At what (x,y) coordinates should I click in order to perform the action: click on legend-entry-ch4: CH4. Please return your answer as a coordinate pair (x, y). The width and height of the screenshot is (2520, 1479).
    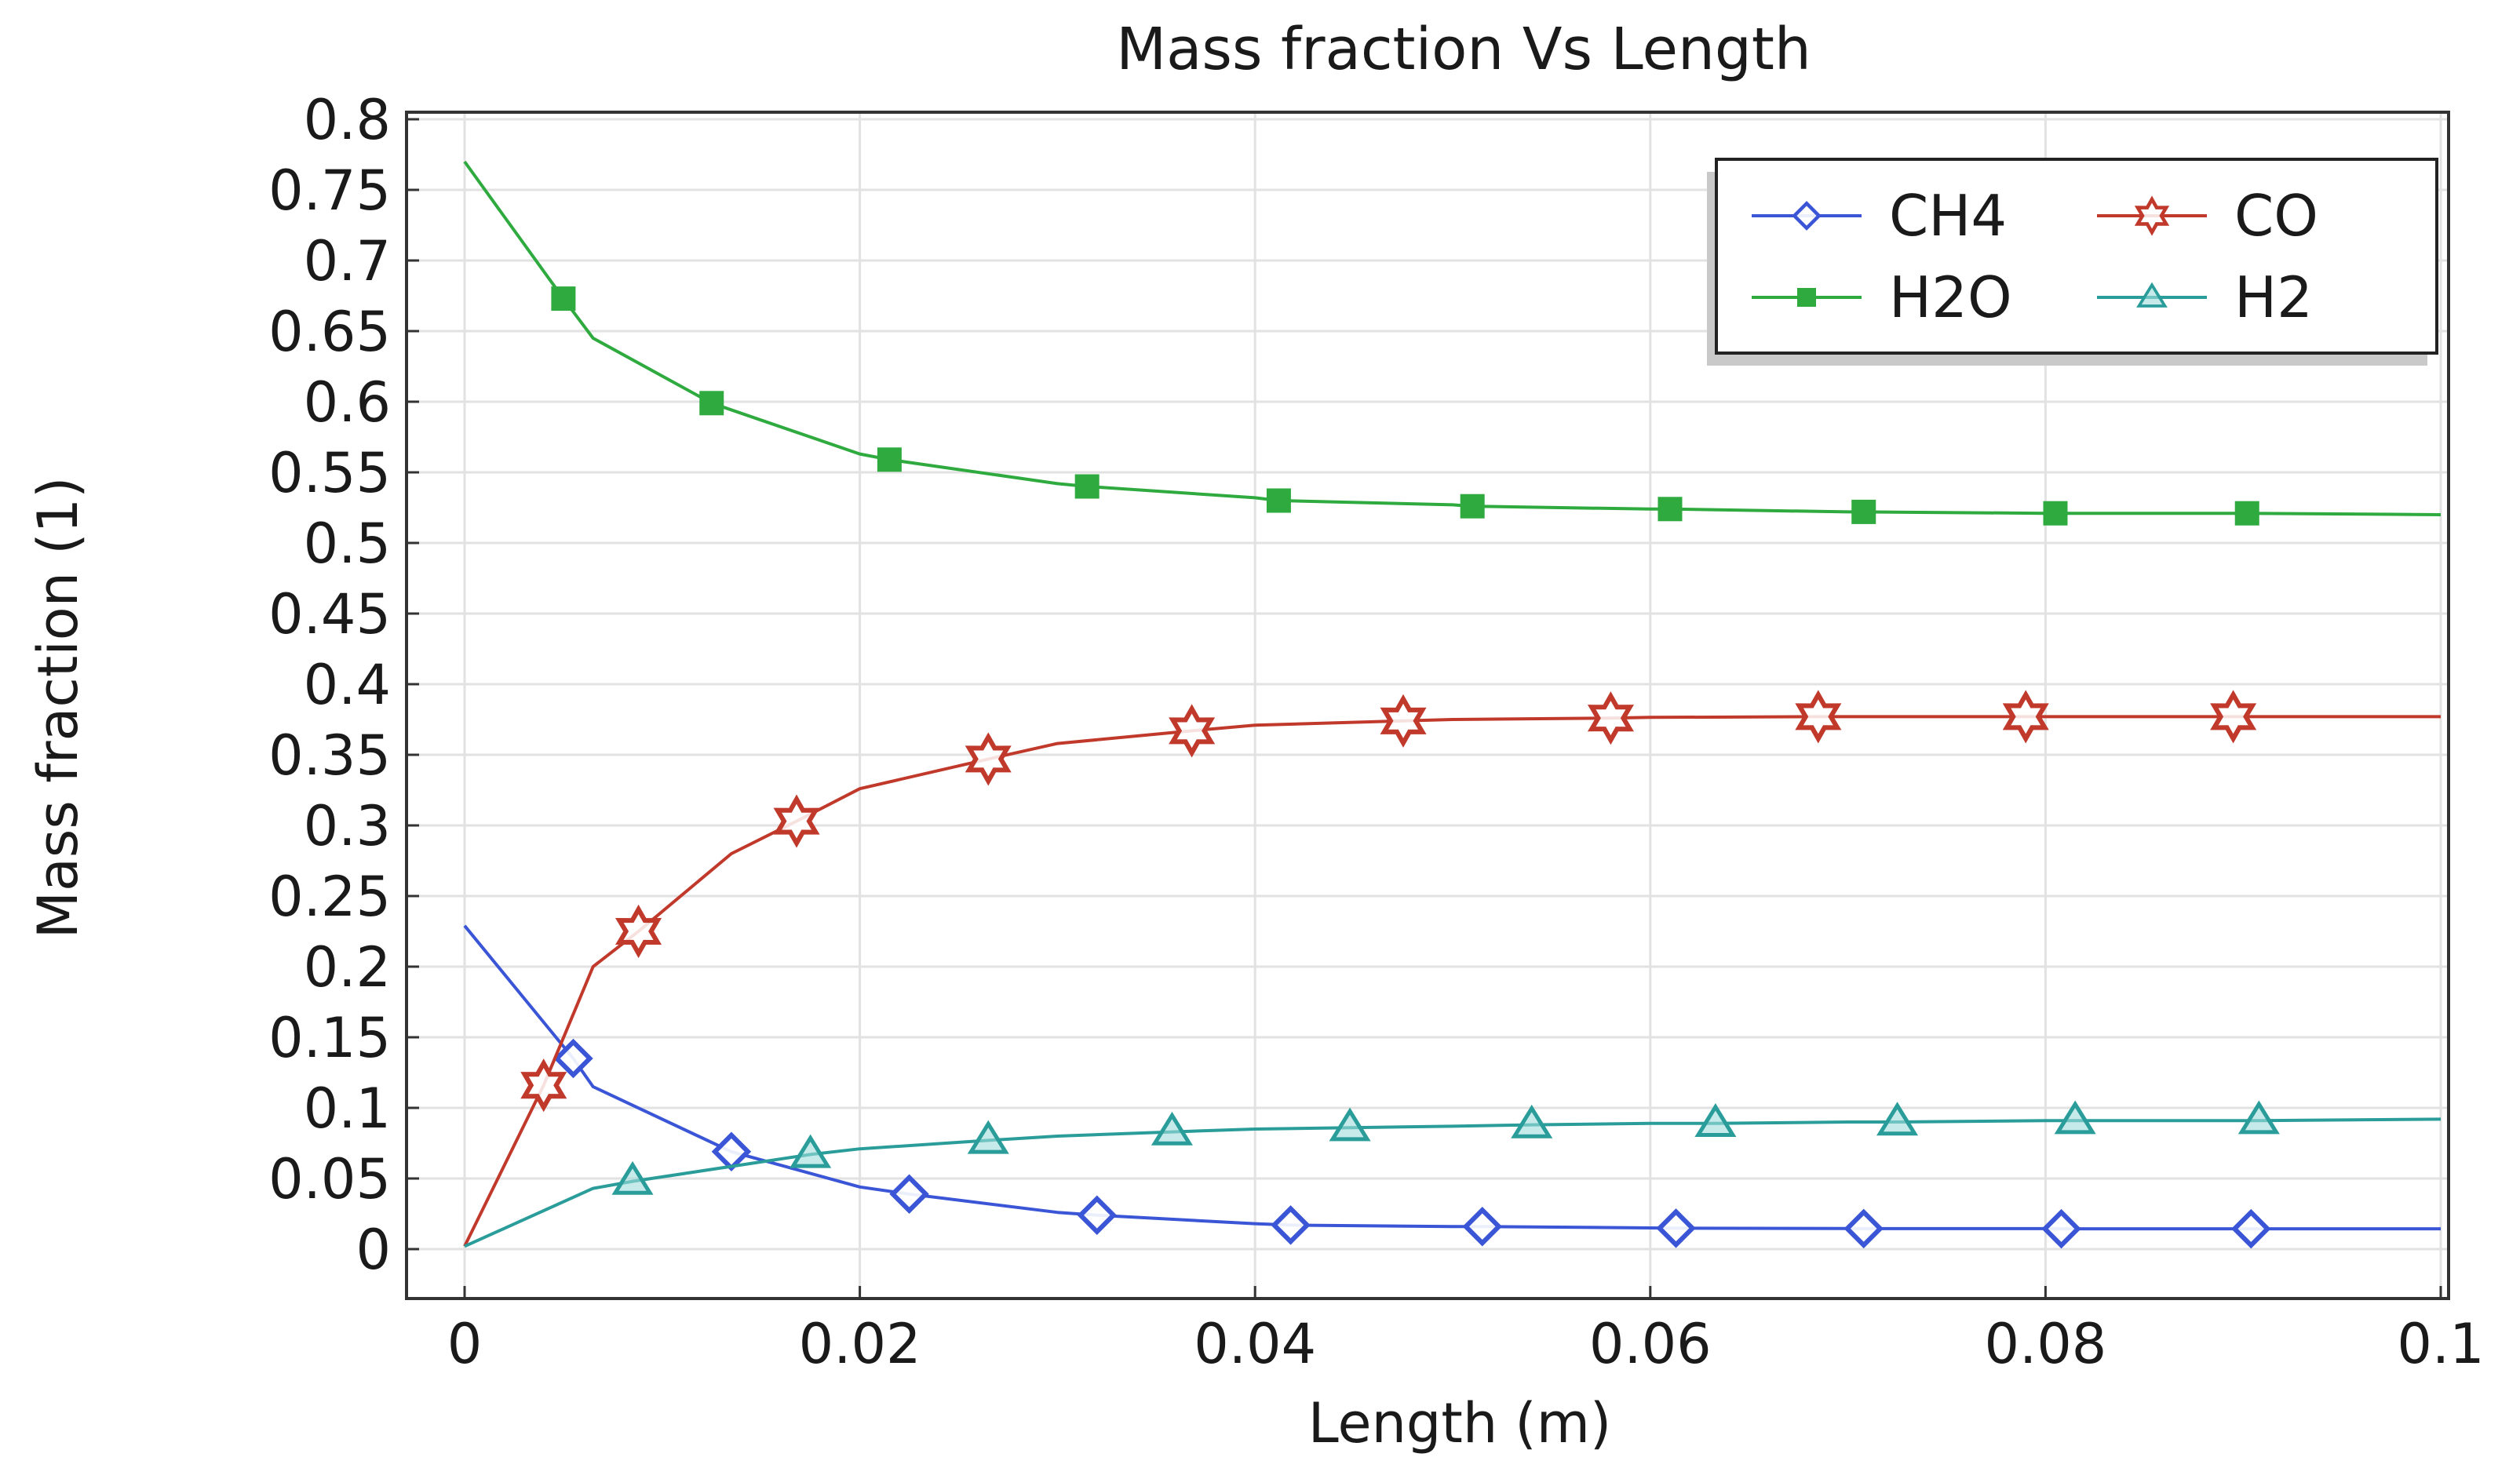
    Looking at the image, I should click on (1879, 216).